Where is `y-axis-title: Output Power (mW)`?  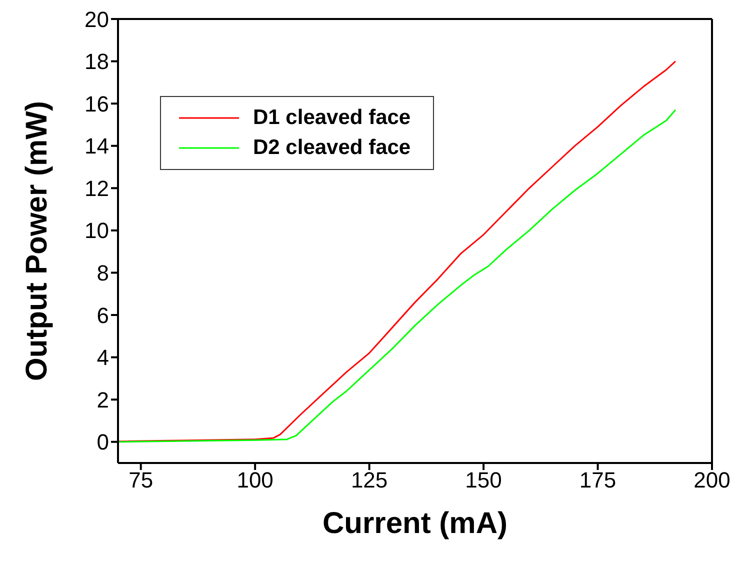 y-axis-title: Output Power (mW) is located at coordinates (37, 241).